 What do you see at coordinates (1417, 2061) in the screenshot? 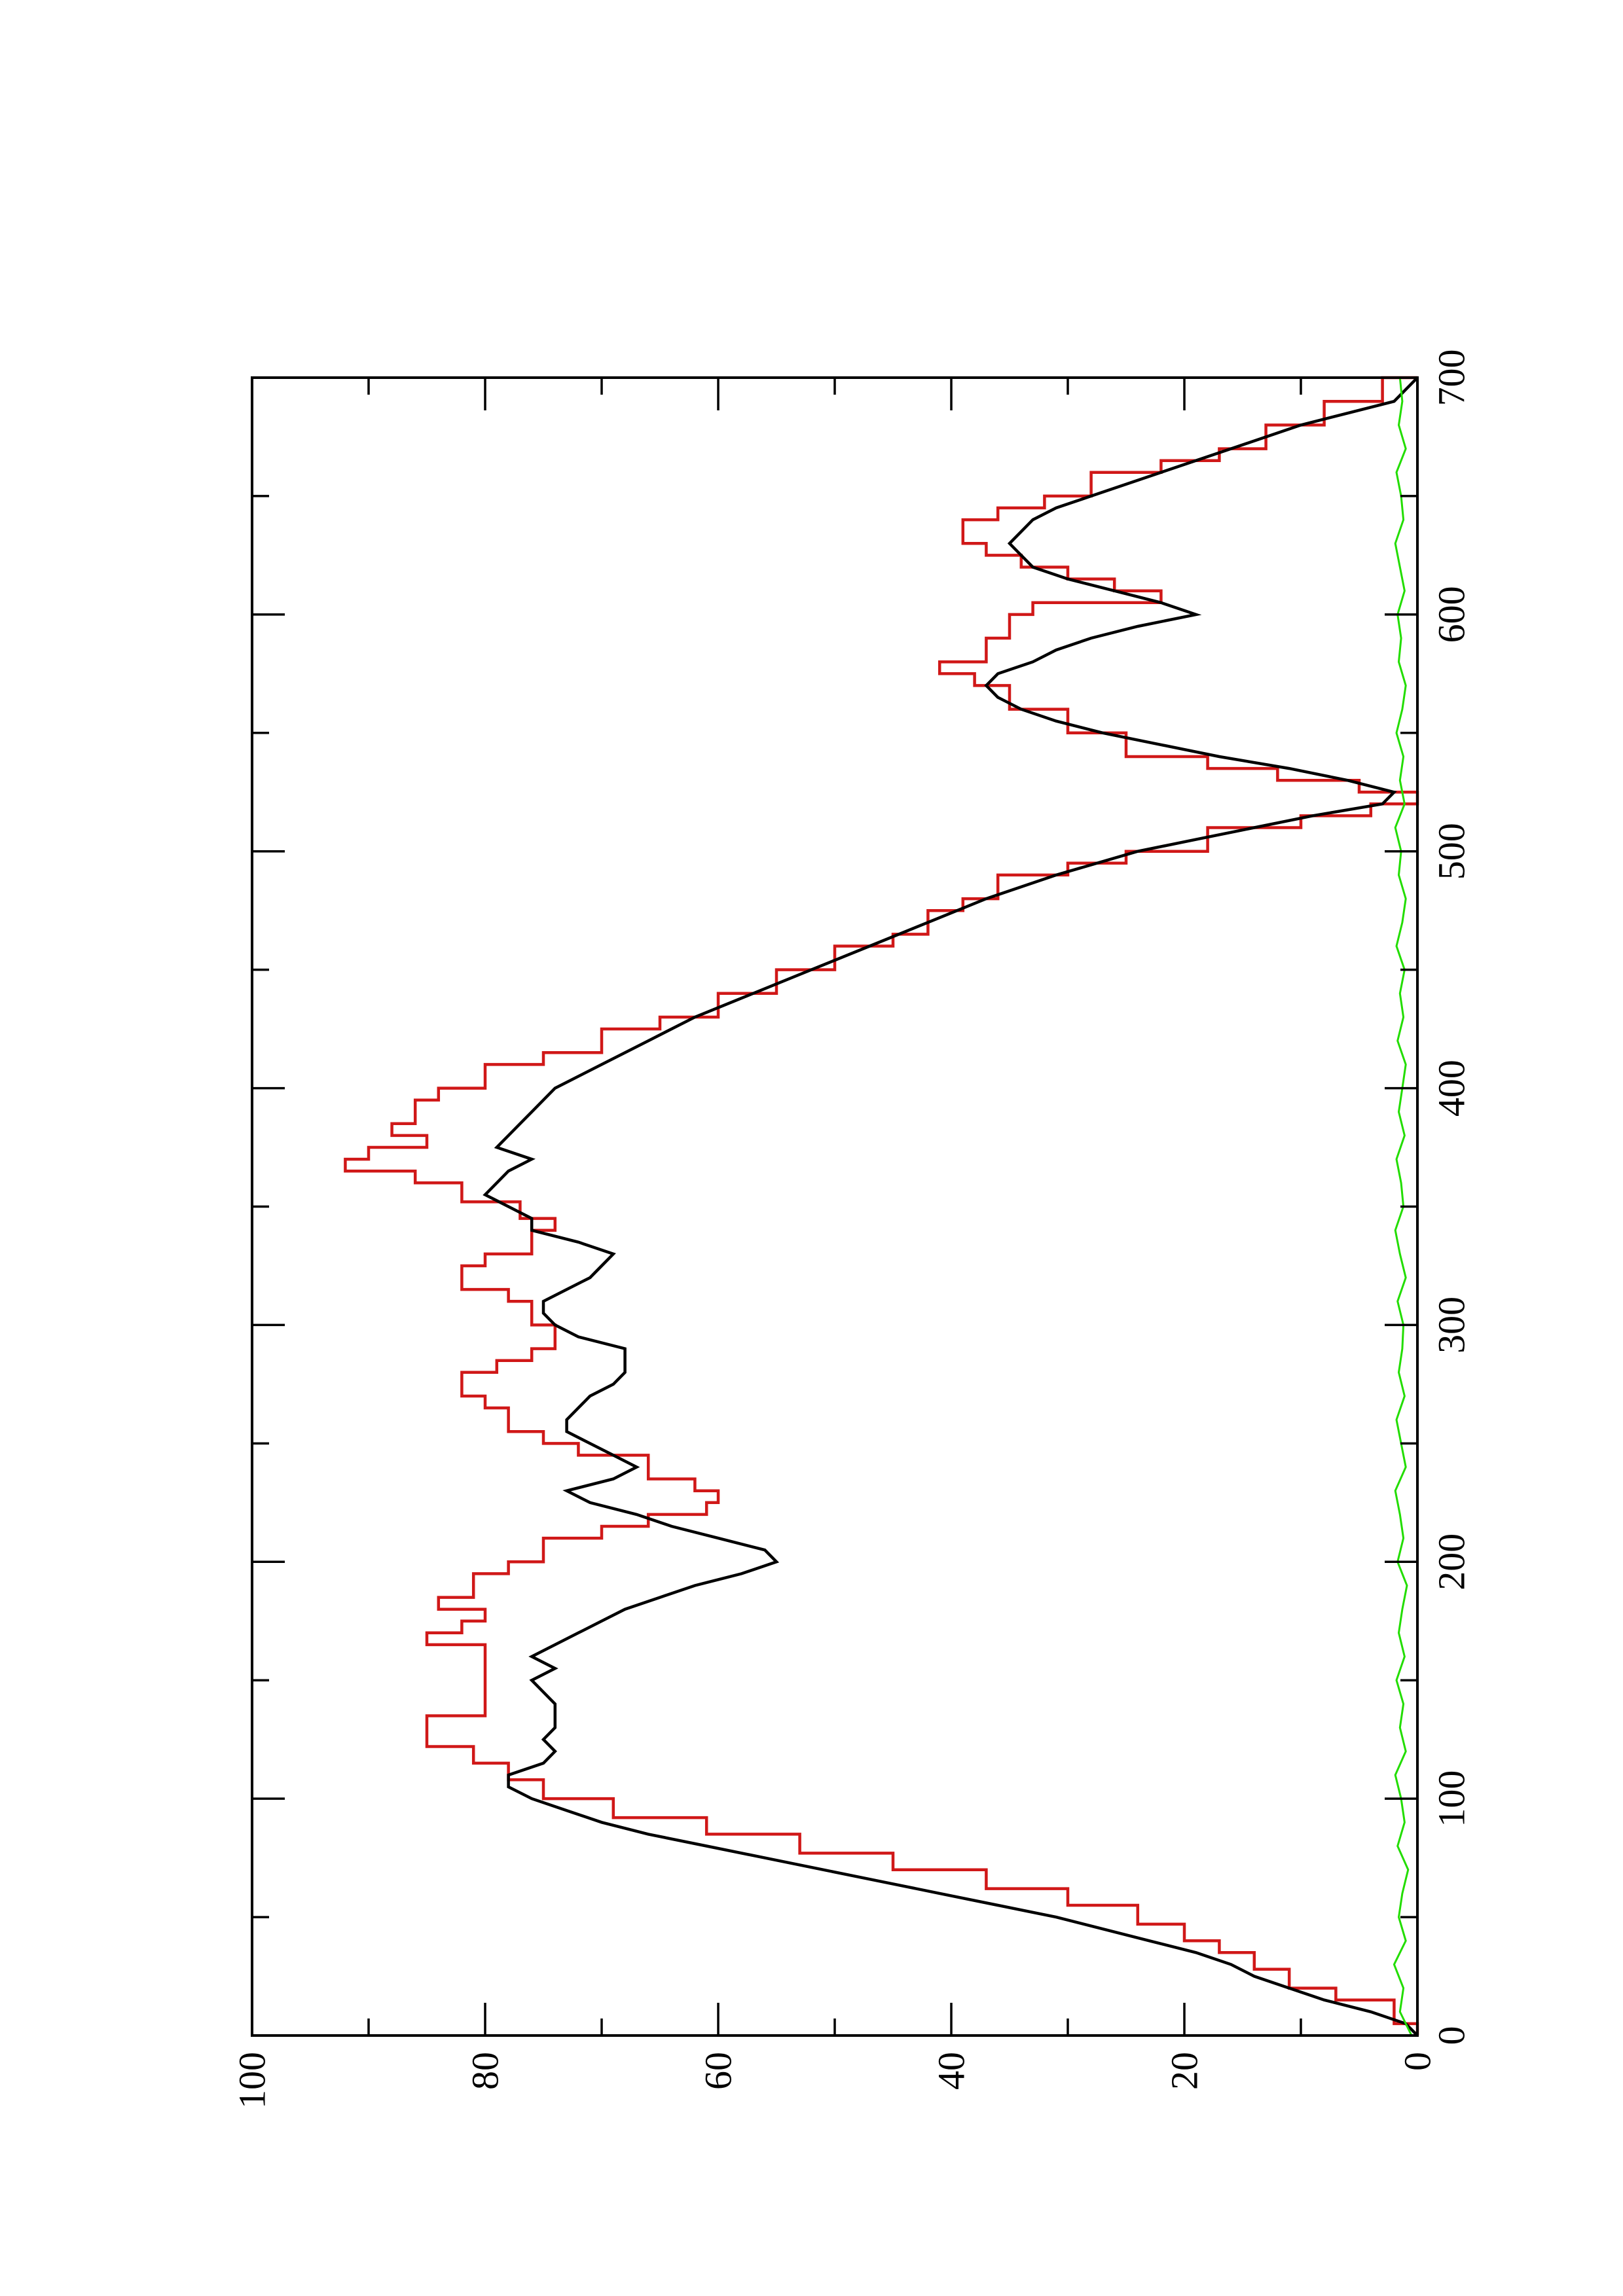
I see `y-tick-label: 0` at bounding box center [1417, 2061].